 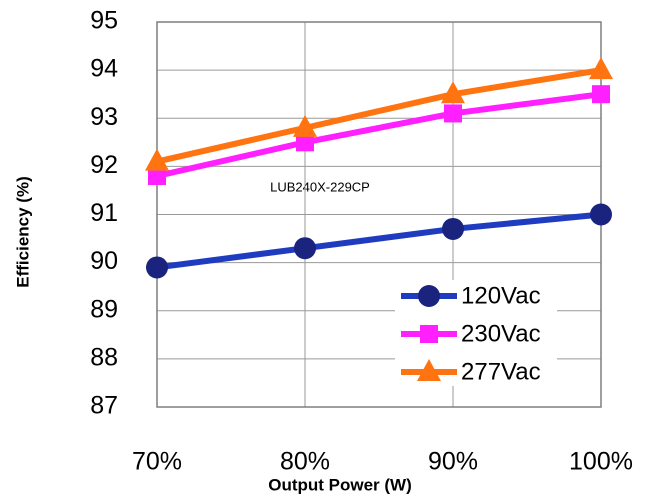 I want to click on y-tick-label: 90, so click(x=104, y=261).